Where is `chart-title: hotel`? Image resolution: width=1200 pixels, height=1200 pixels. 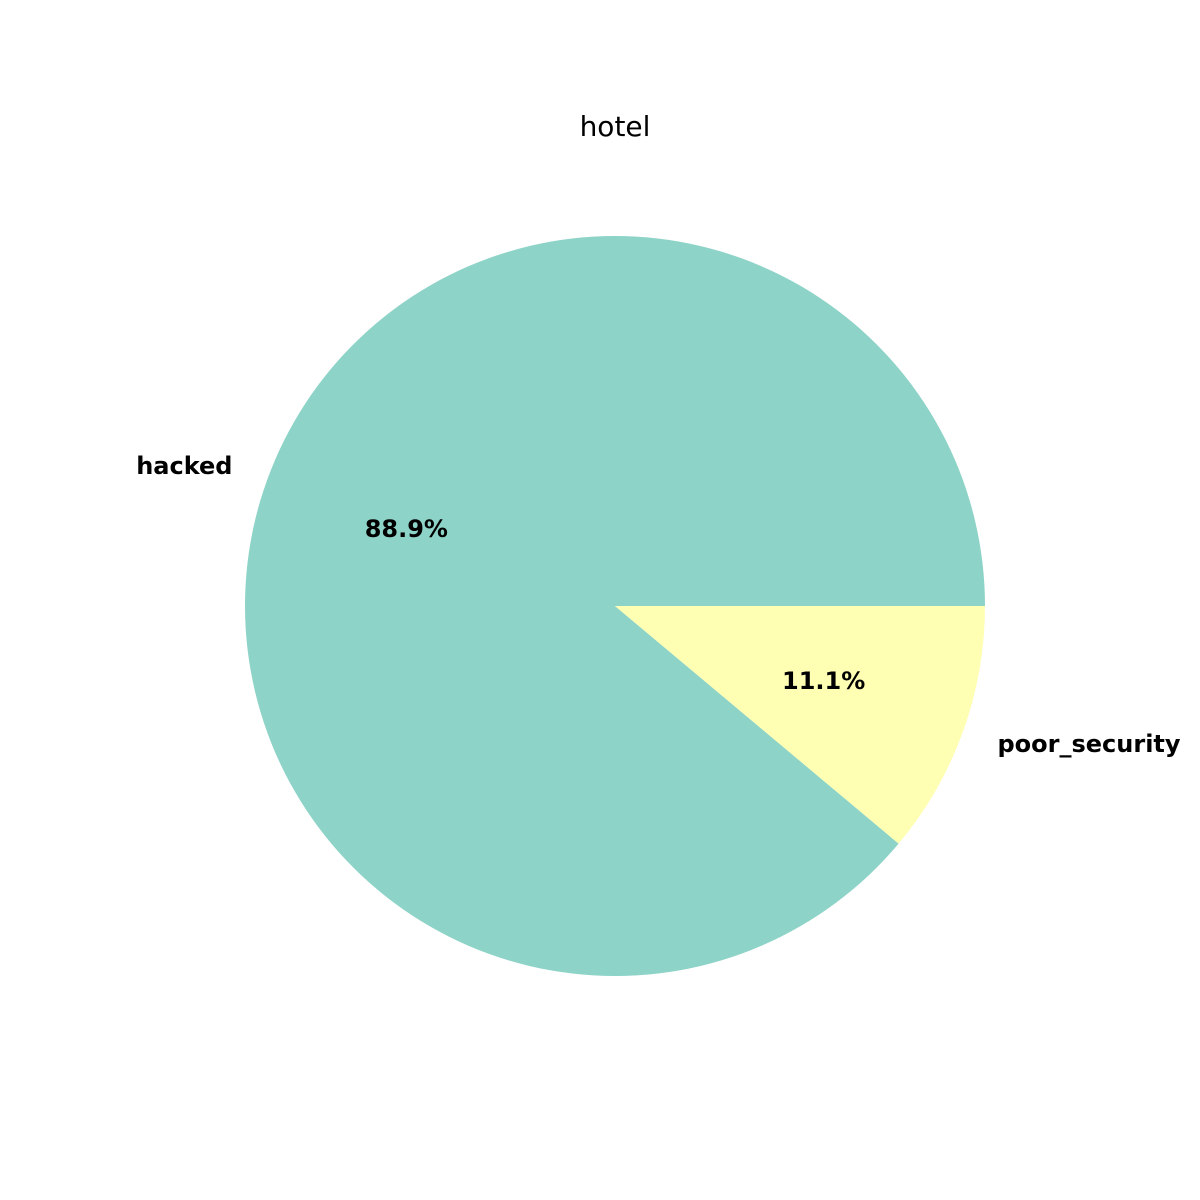 chart-title: hotel is located at coordinates (615, 126).